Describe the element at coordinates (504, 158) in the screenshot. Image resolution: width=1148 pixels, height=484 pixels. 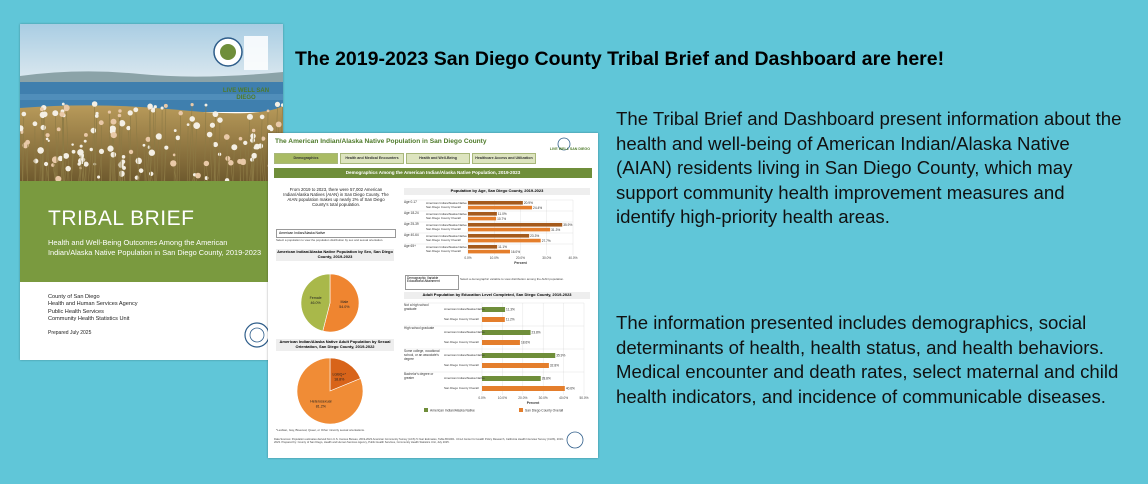
I see `tab: Healthcare Access and Utilization` at that location.